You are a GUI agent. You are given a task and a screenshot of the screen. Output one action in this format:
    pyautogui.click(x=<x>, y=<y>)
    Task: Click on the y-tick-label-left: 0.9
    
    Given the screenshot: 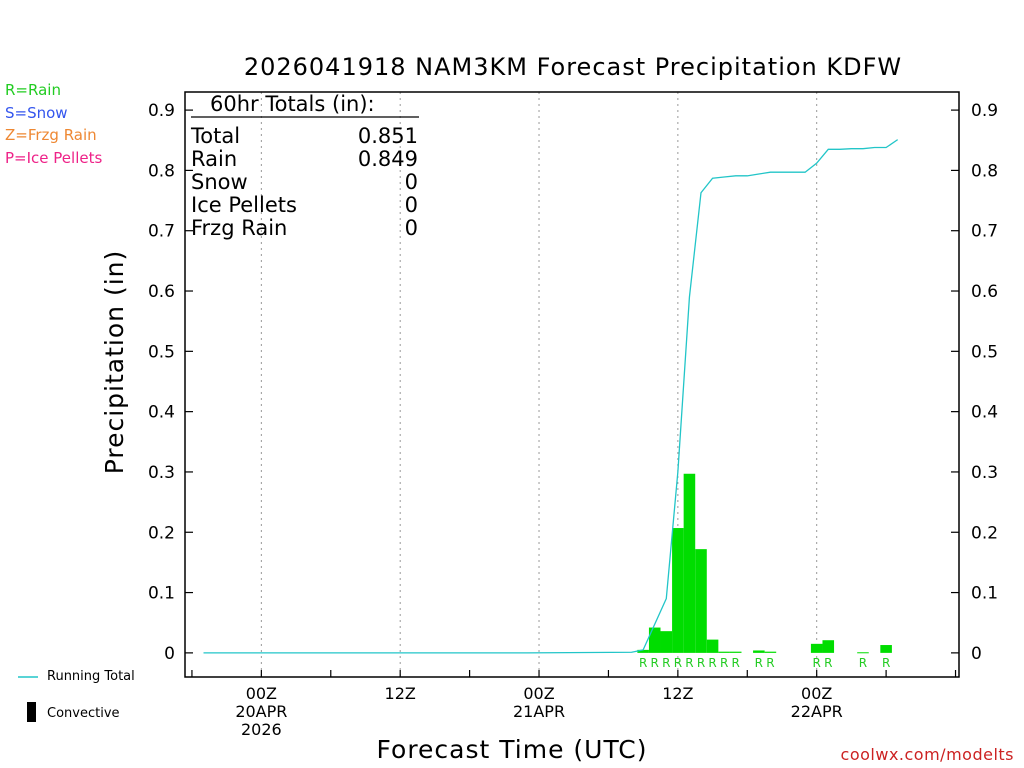 What is the action you would take?
    pyautogui.click(x=161, y=111)
    